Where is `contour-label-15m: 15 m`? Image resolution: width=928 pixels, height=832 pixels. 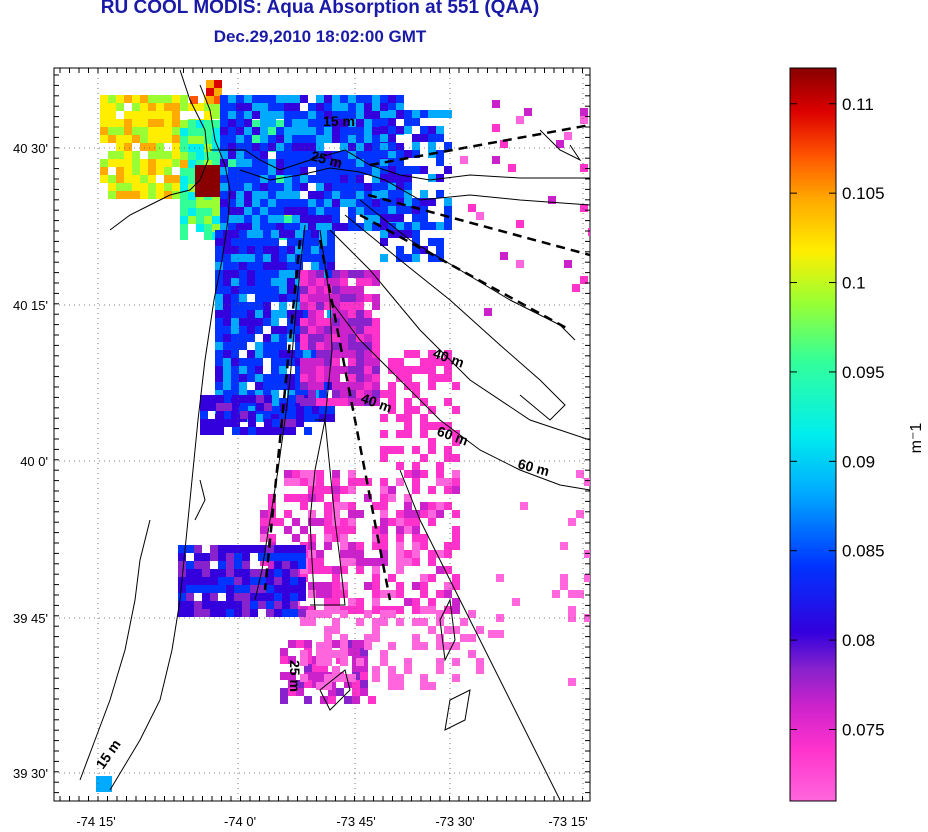
contour-label-15m: 15 m is located at coordinates (339, 121).